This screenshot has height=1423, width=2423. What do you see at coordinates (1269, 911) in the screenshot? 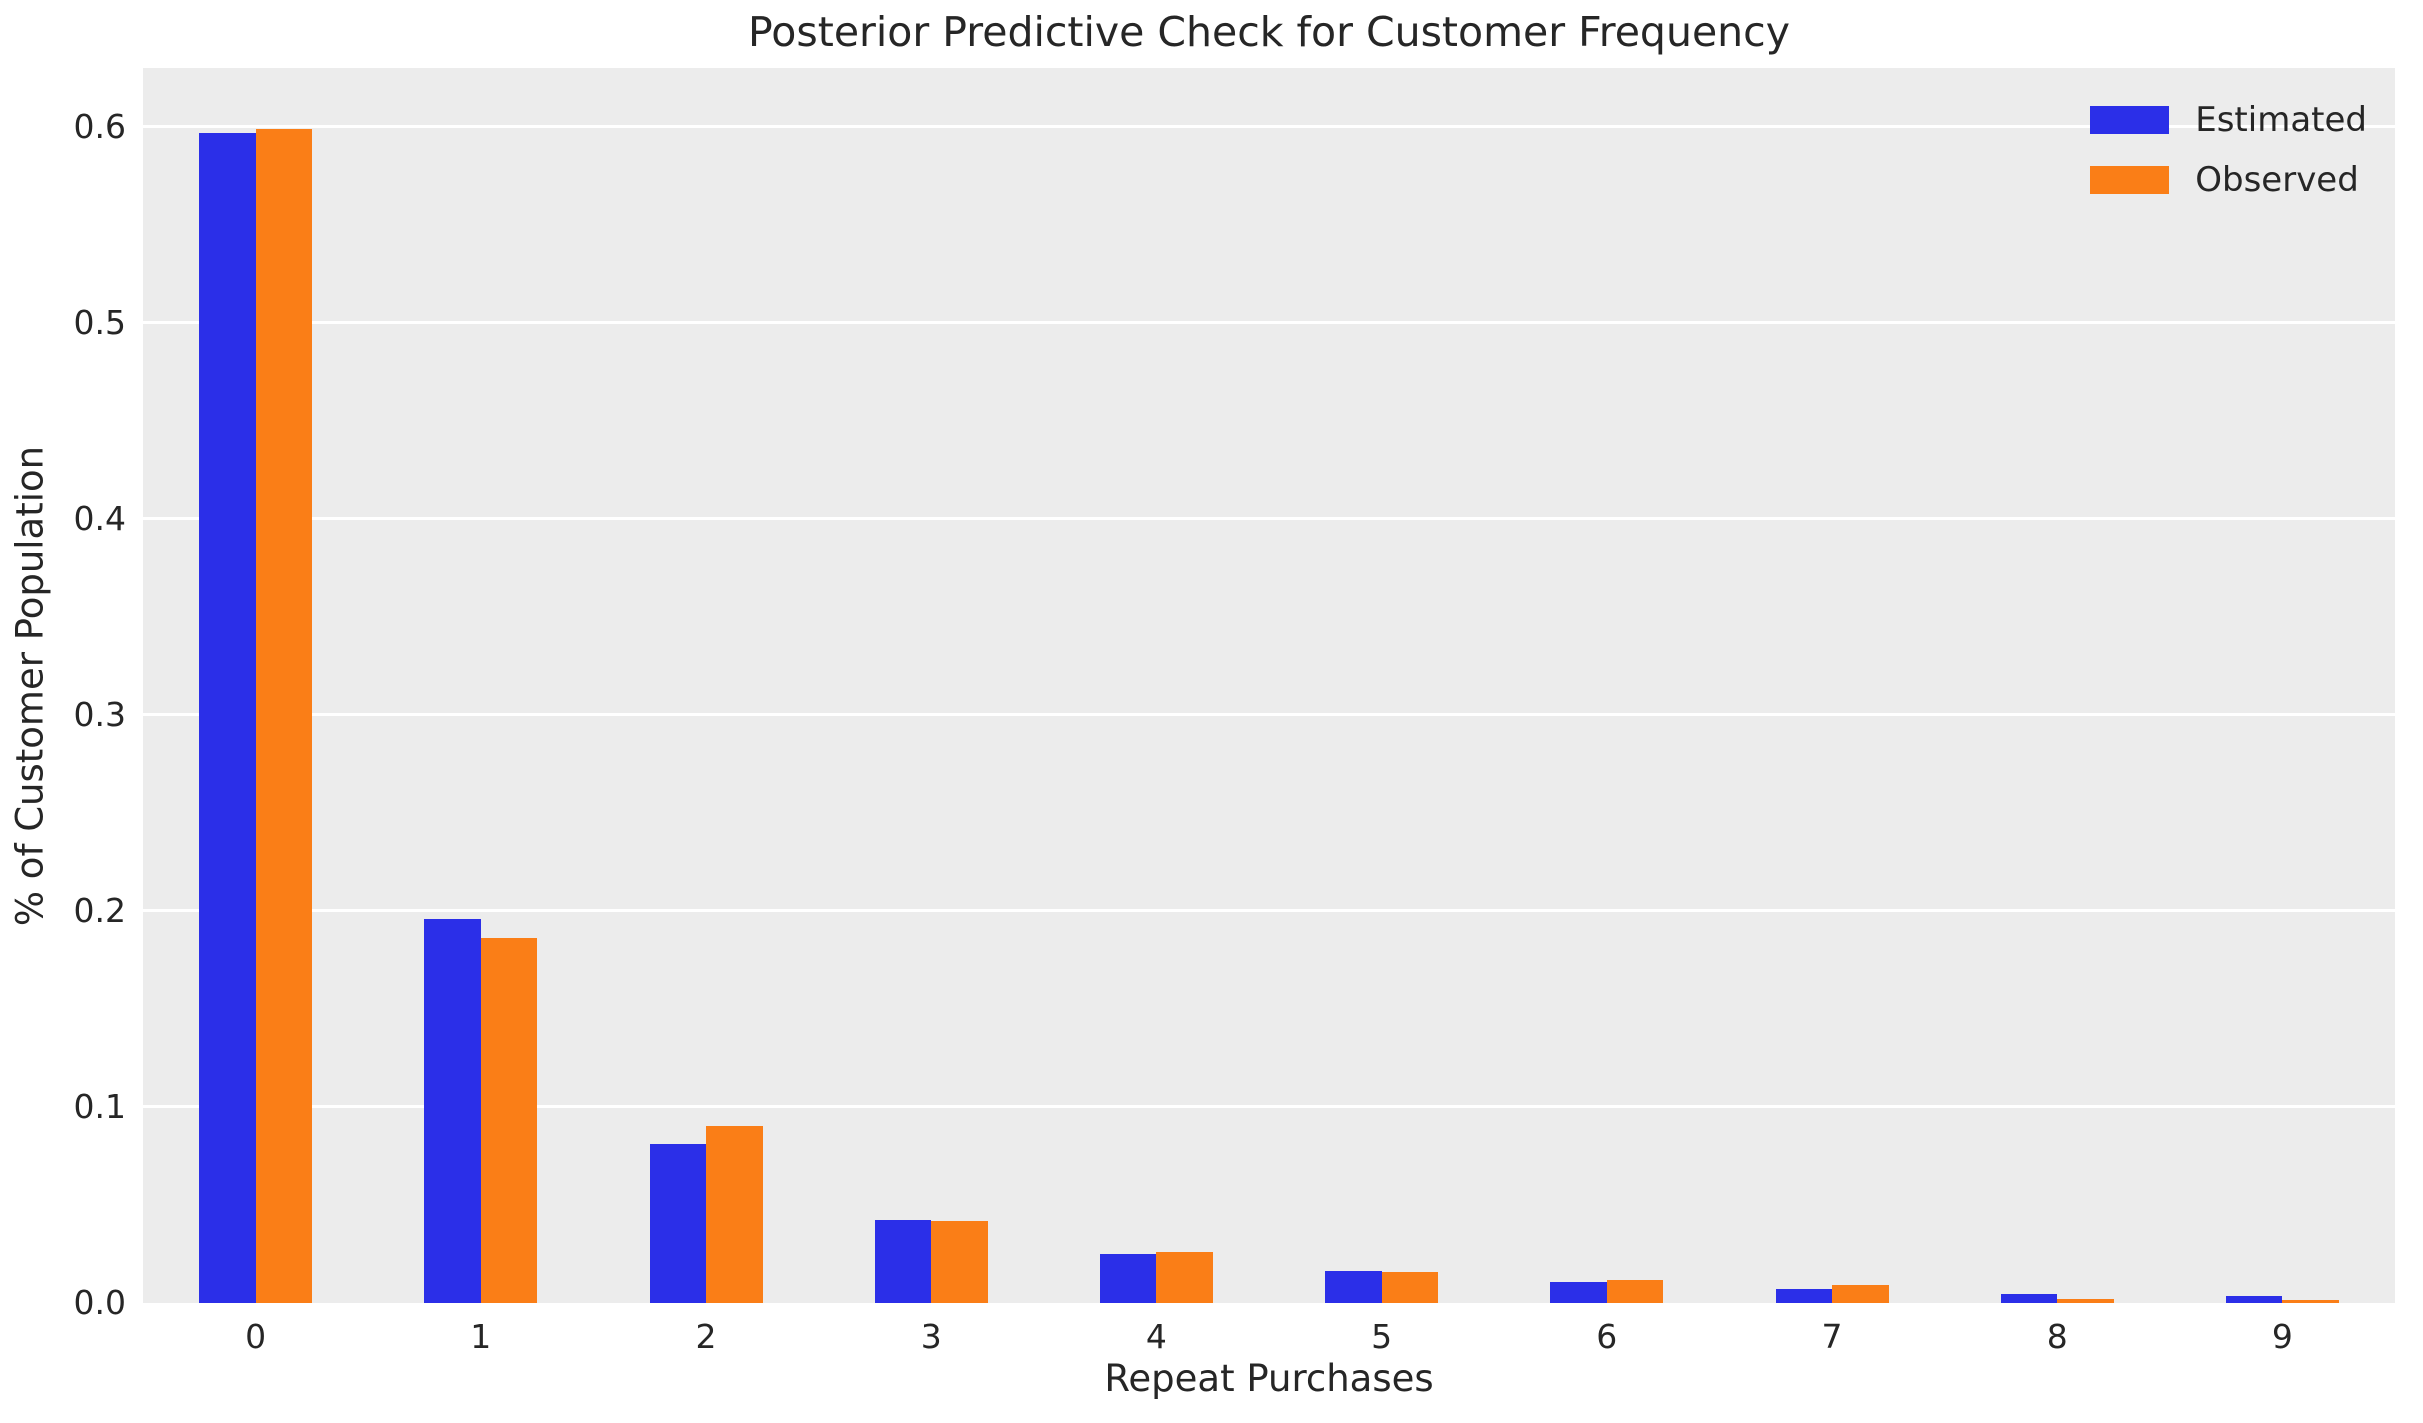
I see `gridline-y-0.2` at bounding box center [1269, 911].